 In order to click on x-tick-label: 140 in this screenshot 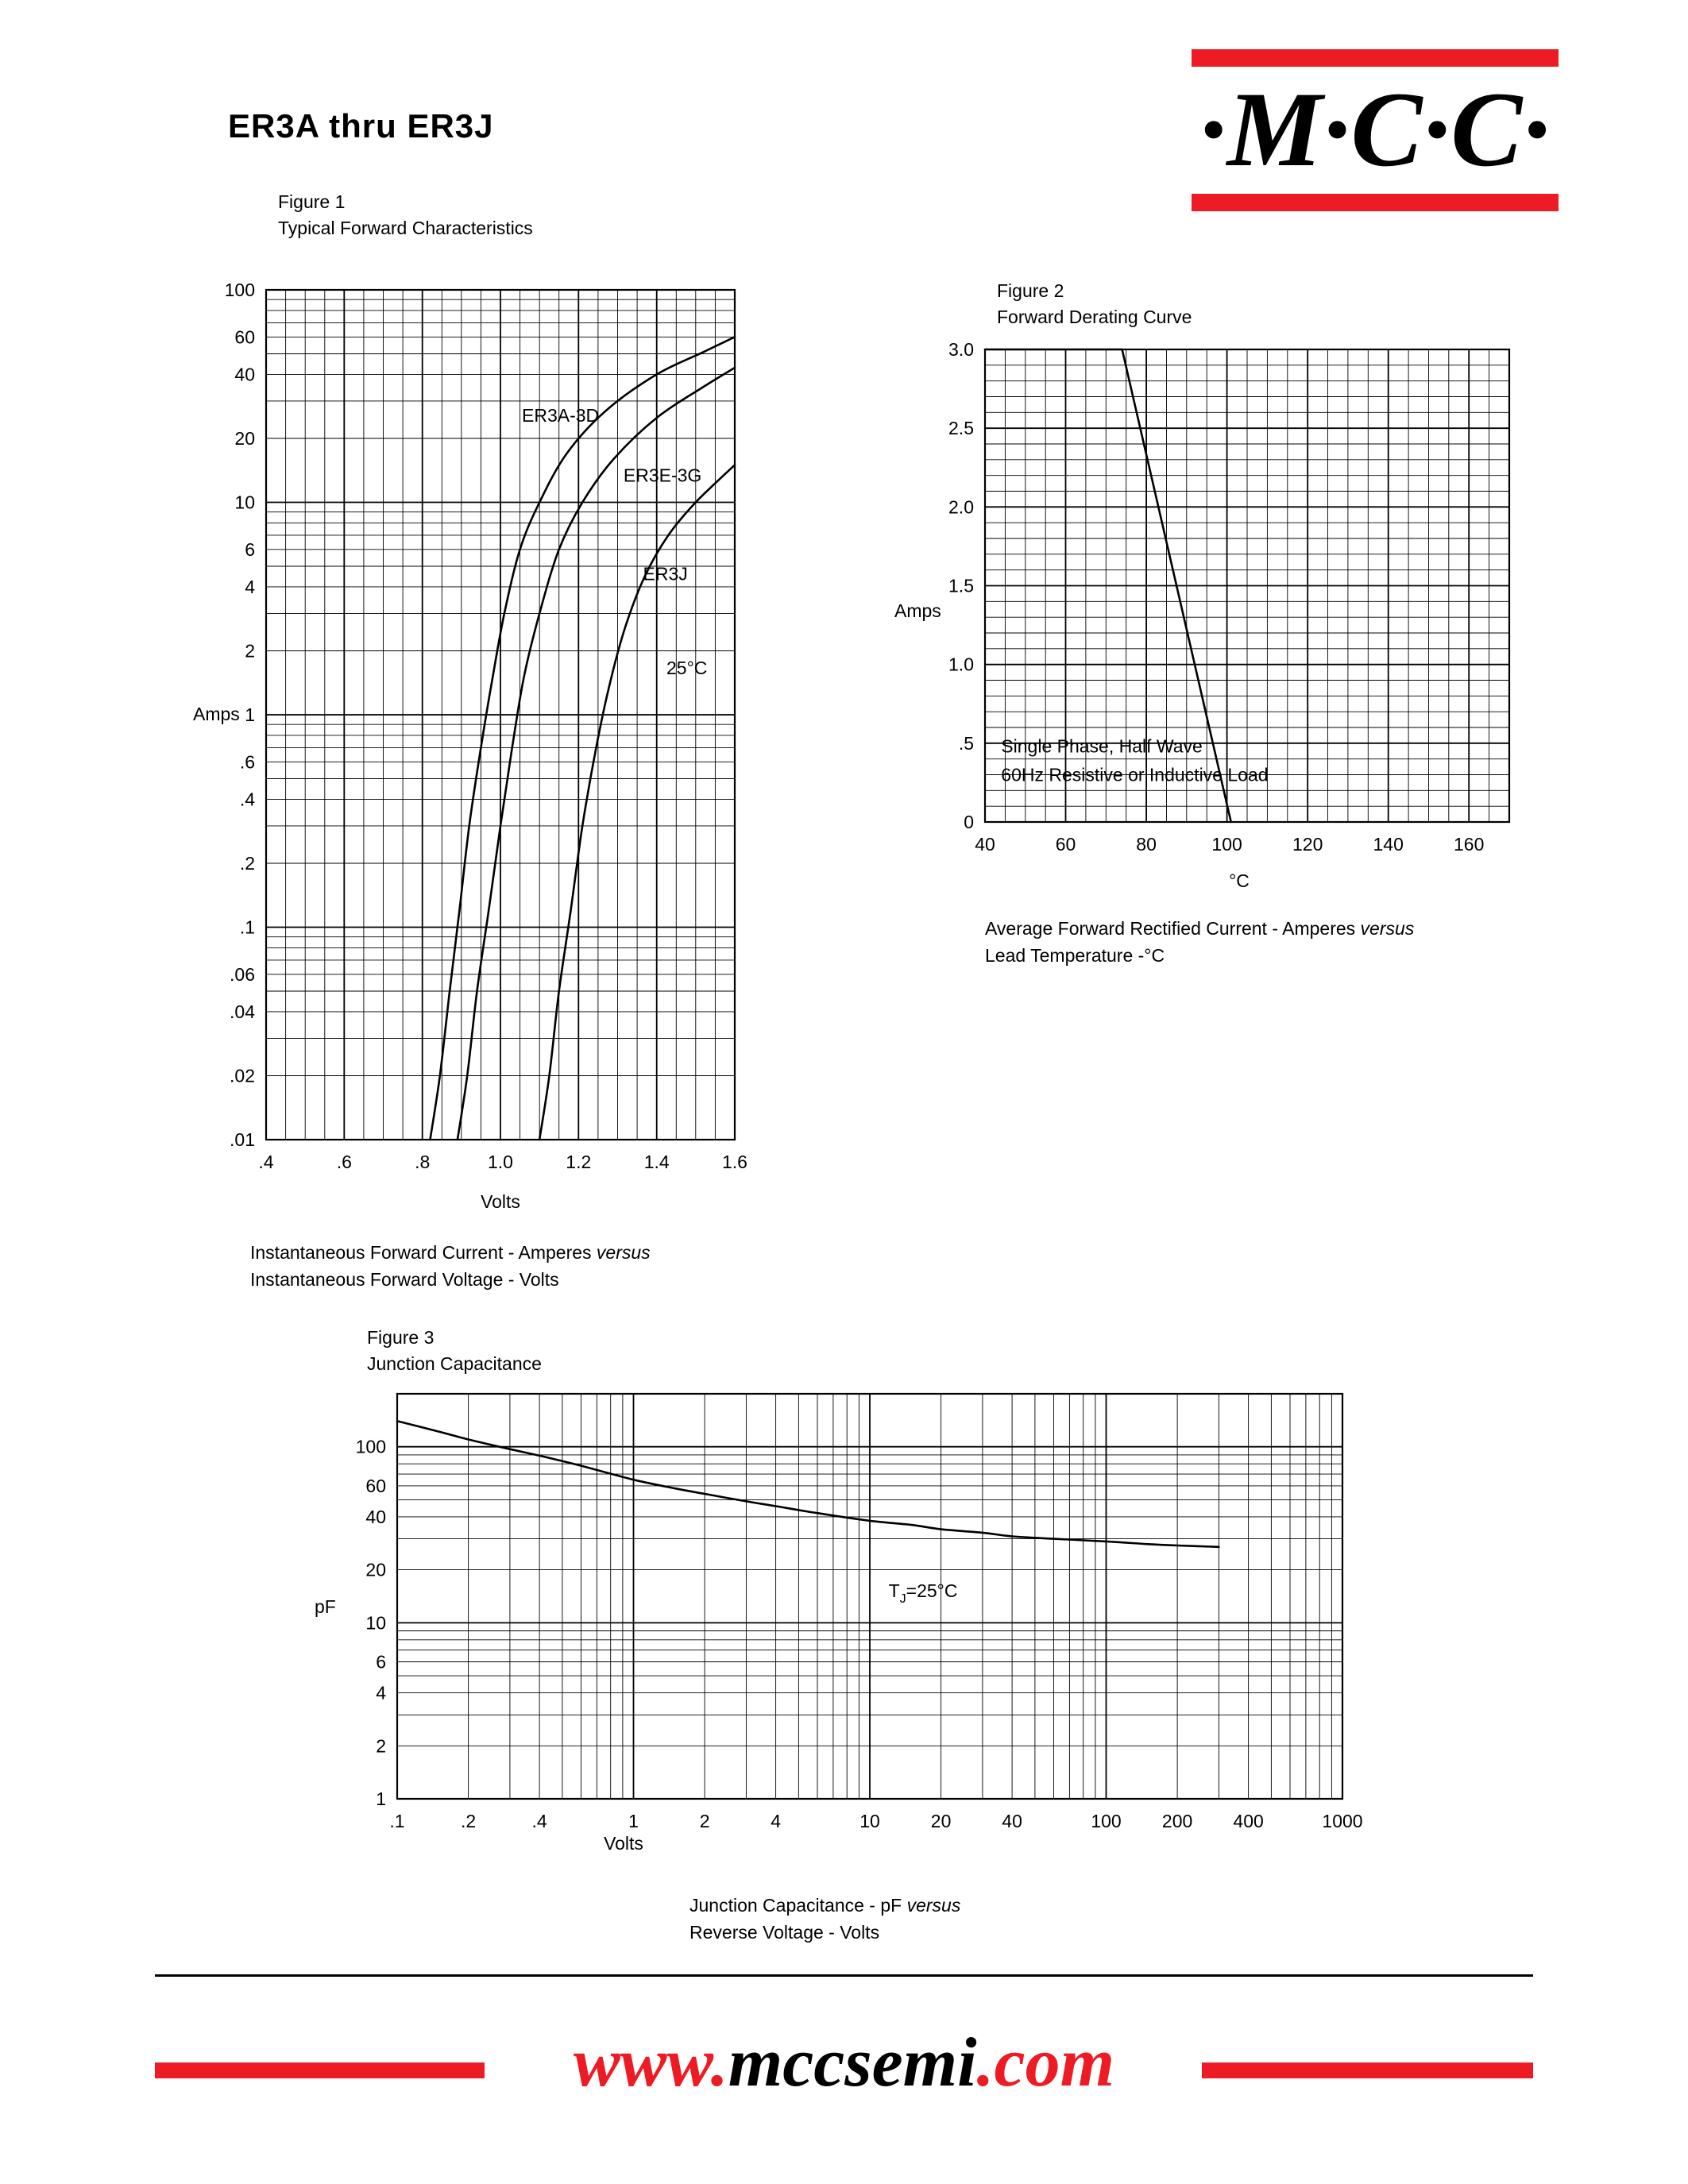, I will do `click(1389, 844)`.